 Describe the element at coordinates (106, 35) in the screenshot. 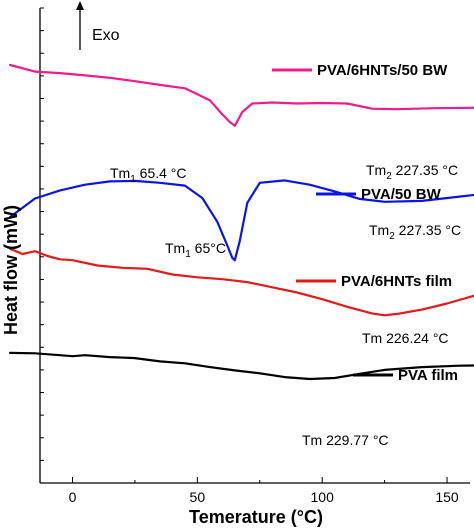

I see `exo-label: Exo` at that location.